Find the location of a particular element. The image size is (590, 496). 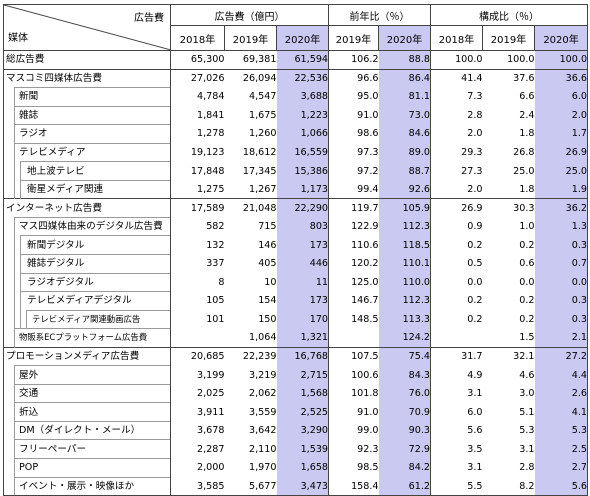

row-label: テレビメディアデジタル is located at coordinates (95, 301).